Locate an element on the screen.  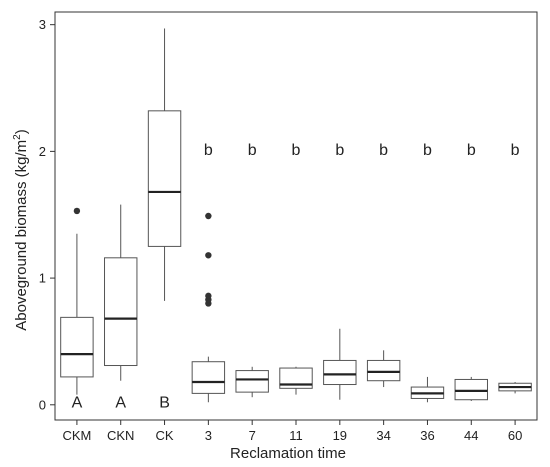
x-tick-label: 19 is located at coordinates (340, 435).